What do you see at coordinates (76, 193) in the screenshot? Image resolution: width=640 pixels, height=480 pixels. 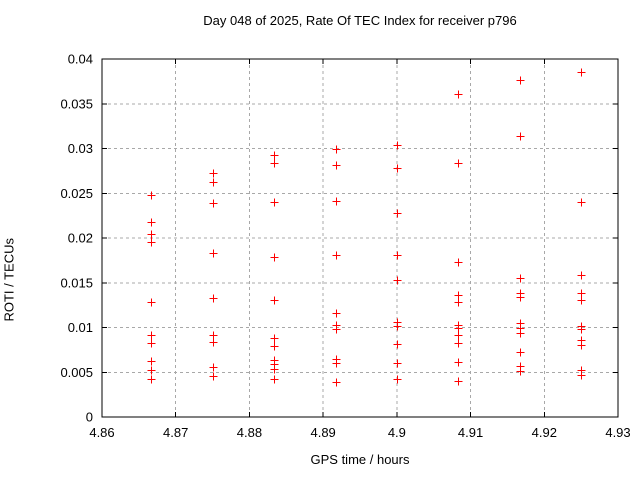 I see `y-tick-label: 0.025` at bounding box center [76, 193].